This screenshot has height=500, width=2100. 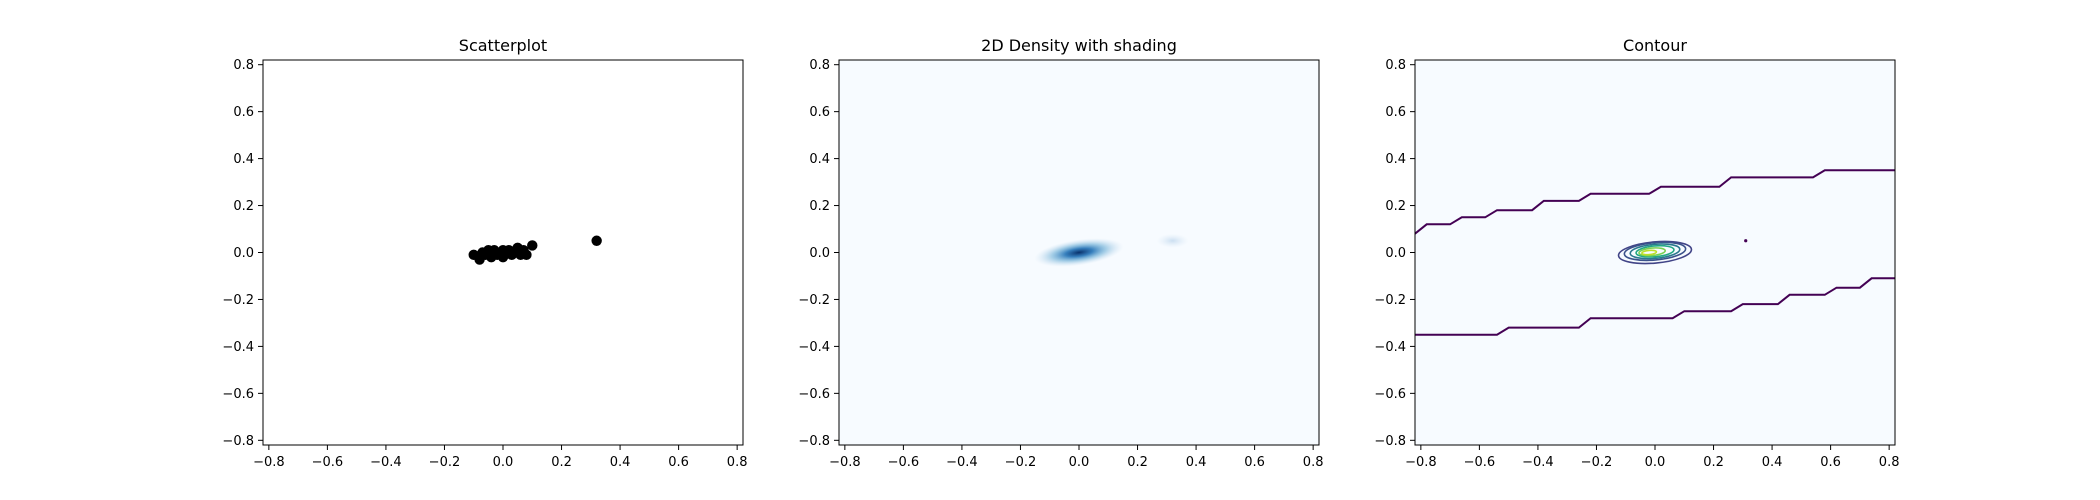 What do you see at coordinates (1079, 252) in the screenshot?
I see `density-peak-main` at bounding box center [1079, 252].